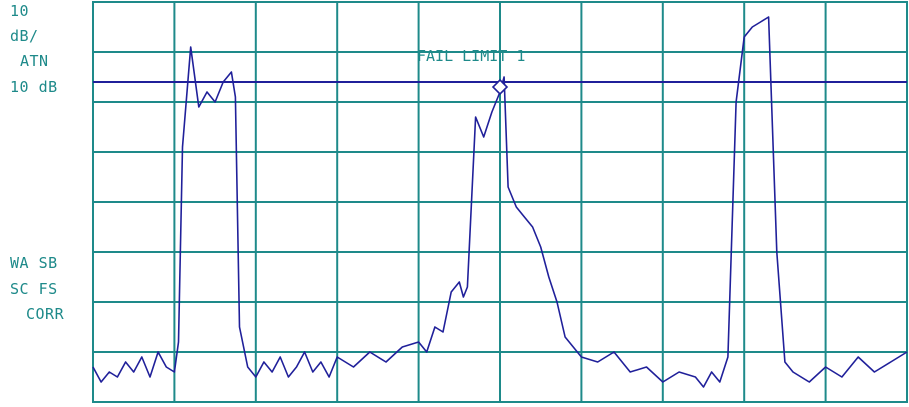 The image size is (909, 407). What do you see at coordinates (34, 289) in the screenshot?
I see `sc-fs-label: SC FS` at bounding box center [34, 289].